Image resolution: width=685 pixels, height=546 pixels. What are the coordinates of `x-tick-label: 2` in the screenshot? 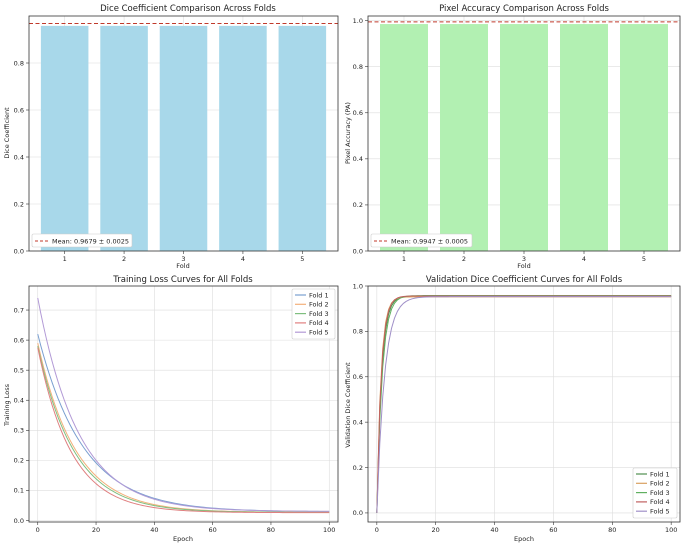 It's located at (124, 259).